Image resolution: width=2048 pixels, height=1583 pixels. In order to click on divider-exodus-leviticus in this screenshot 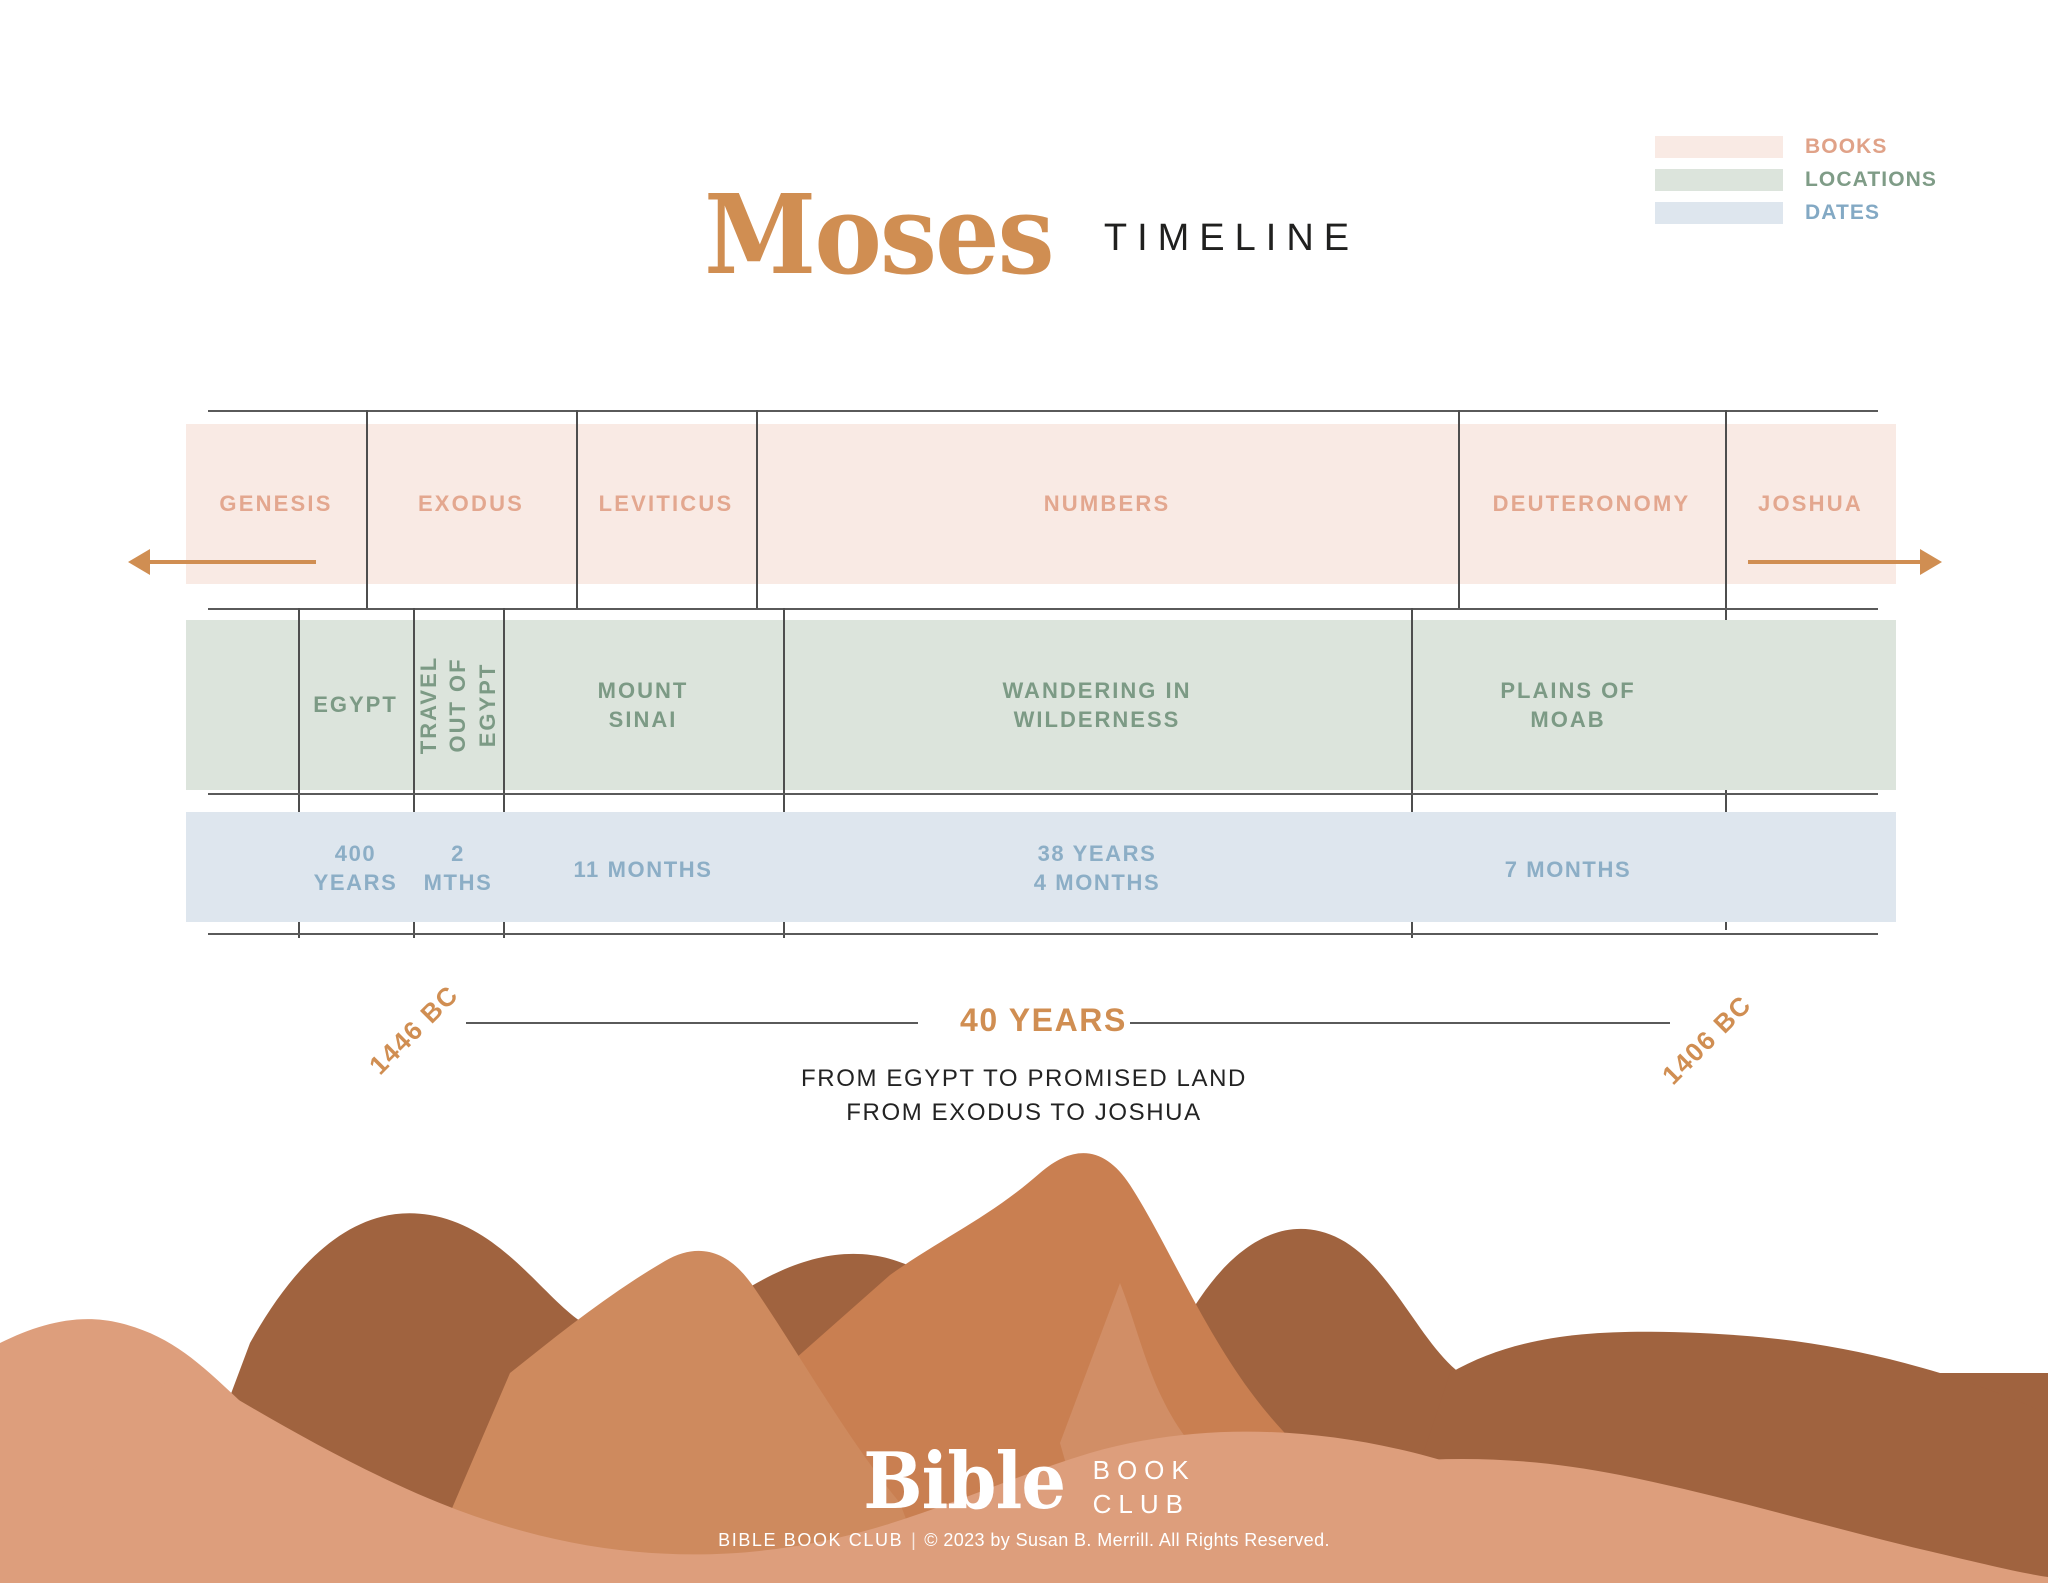, I will do `click(577, 509)`.